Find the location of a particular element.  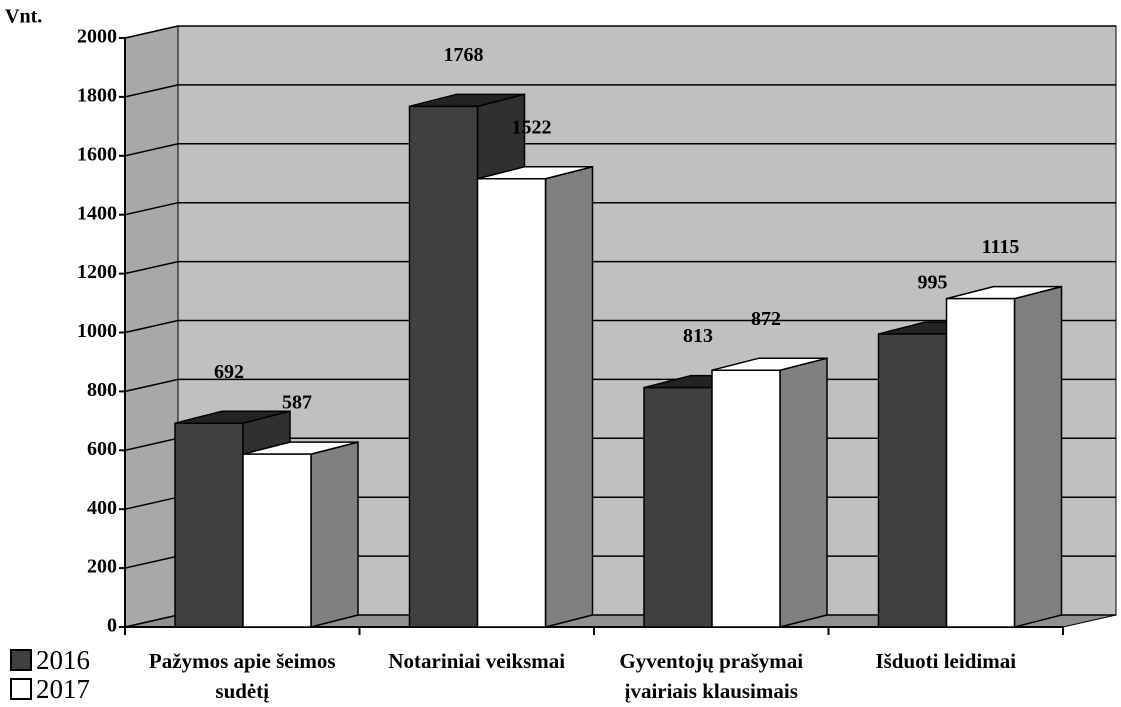

y-tick-label: 1800 is located at coordinates (97, 95).